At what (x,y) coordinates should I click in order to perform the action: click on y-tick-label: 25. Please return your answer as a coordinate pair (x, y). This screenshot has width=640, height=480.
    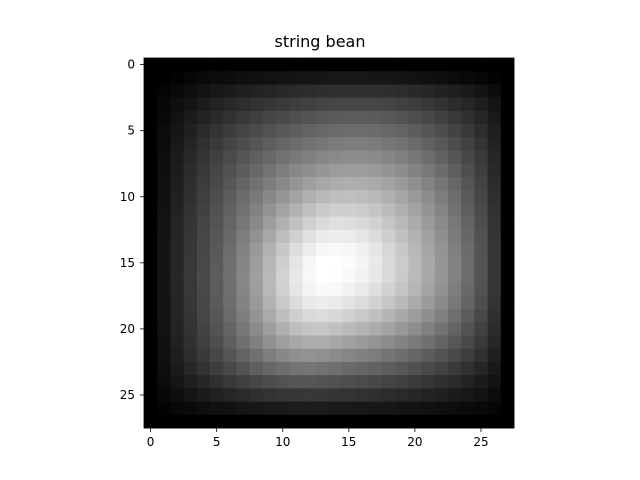
    Looking at the image, I should click on (127, 395).